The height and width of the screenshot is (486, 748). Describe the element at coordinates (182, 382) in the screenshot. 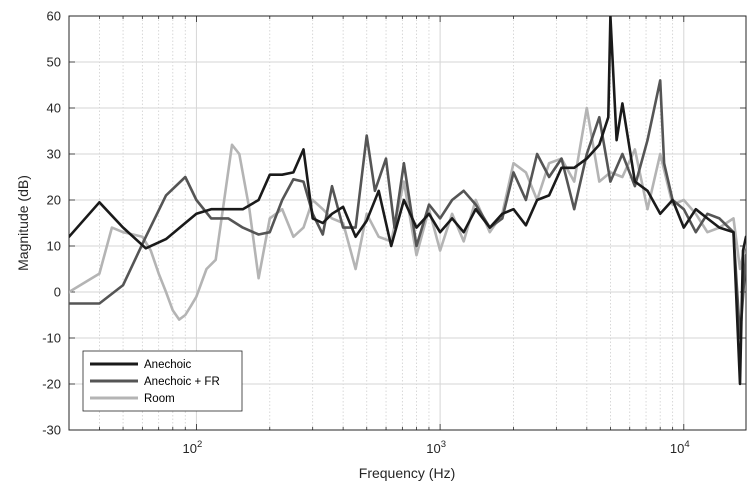

I see `legend-label-anechoic-fr: Anechoic + FR` at that location.